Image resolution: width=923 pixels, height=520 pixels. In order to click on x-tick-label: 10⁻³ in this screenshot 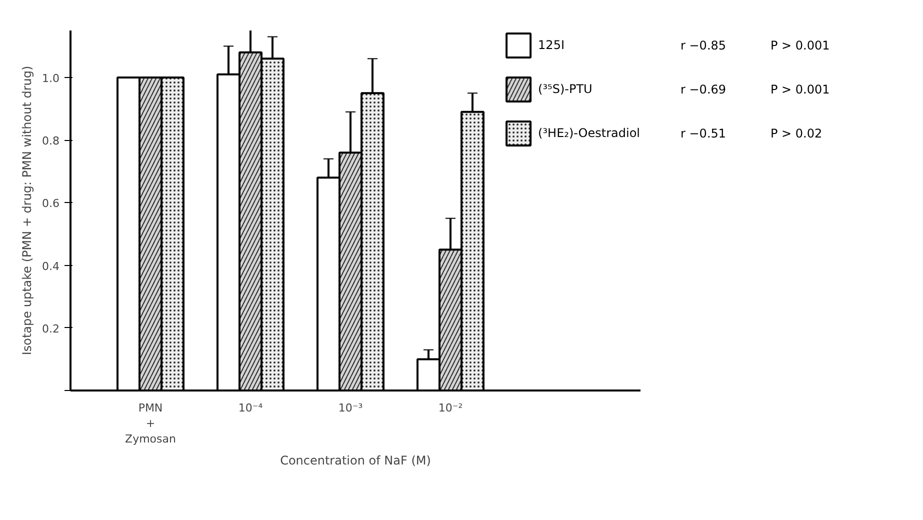, I will do `click(350, 408)`.